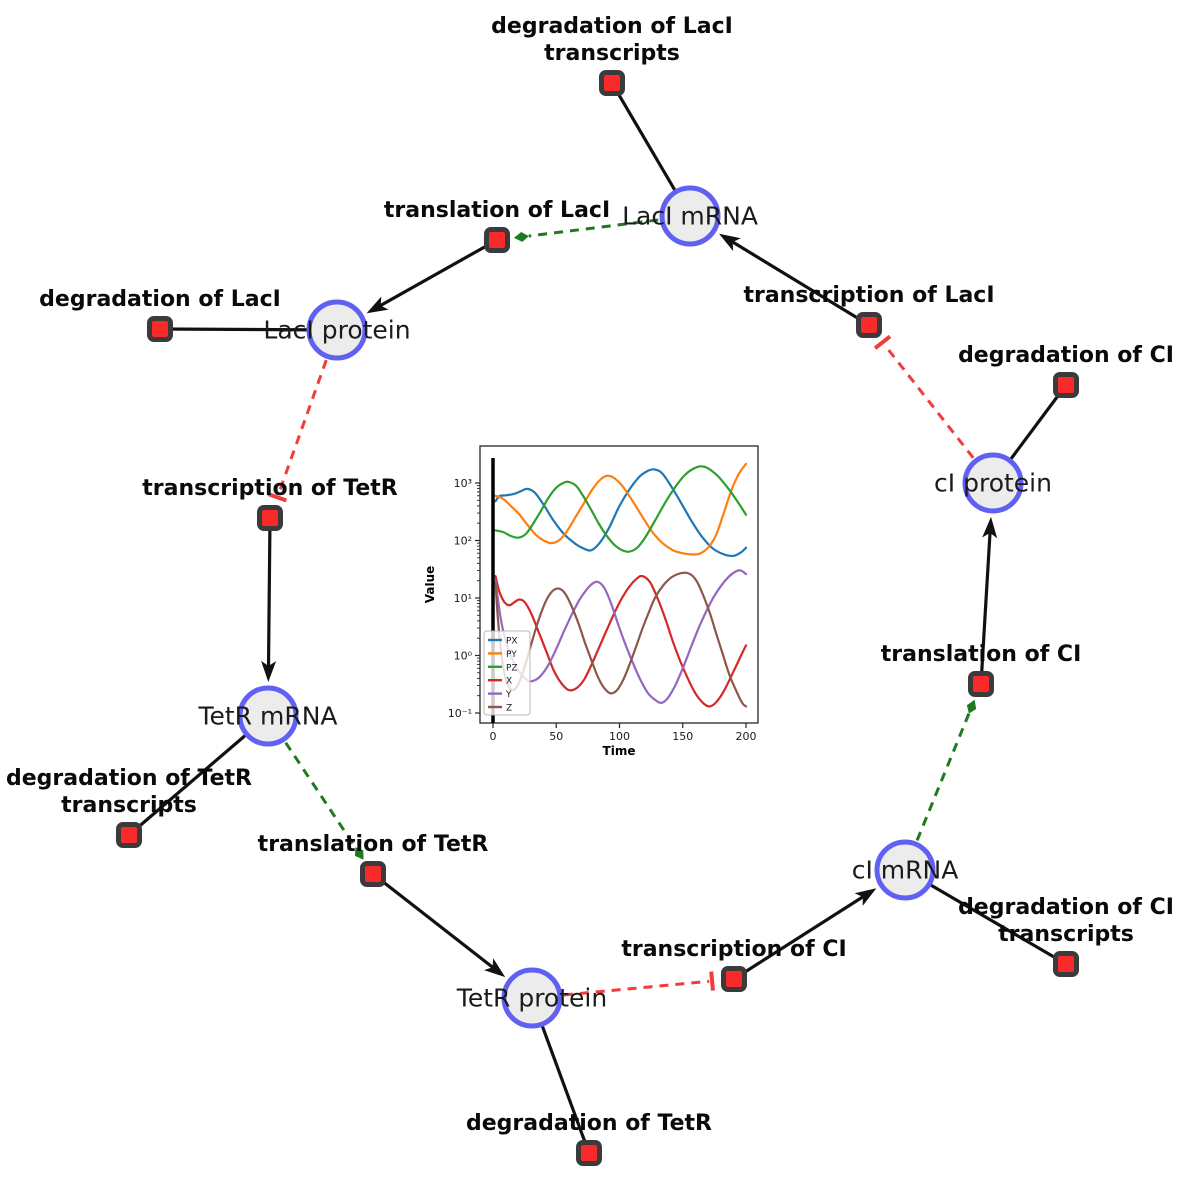 The height and width of the screenshot is (1200, 1189). What do you see at coordinates (1066, 964) in the screenshot?
I see `reaction-node-deg-ci-transcripts` at bounding box center [1066, 964].